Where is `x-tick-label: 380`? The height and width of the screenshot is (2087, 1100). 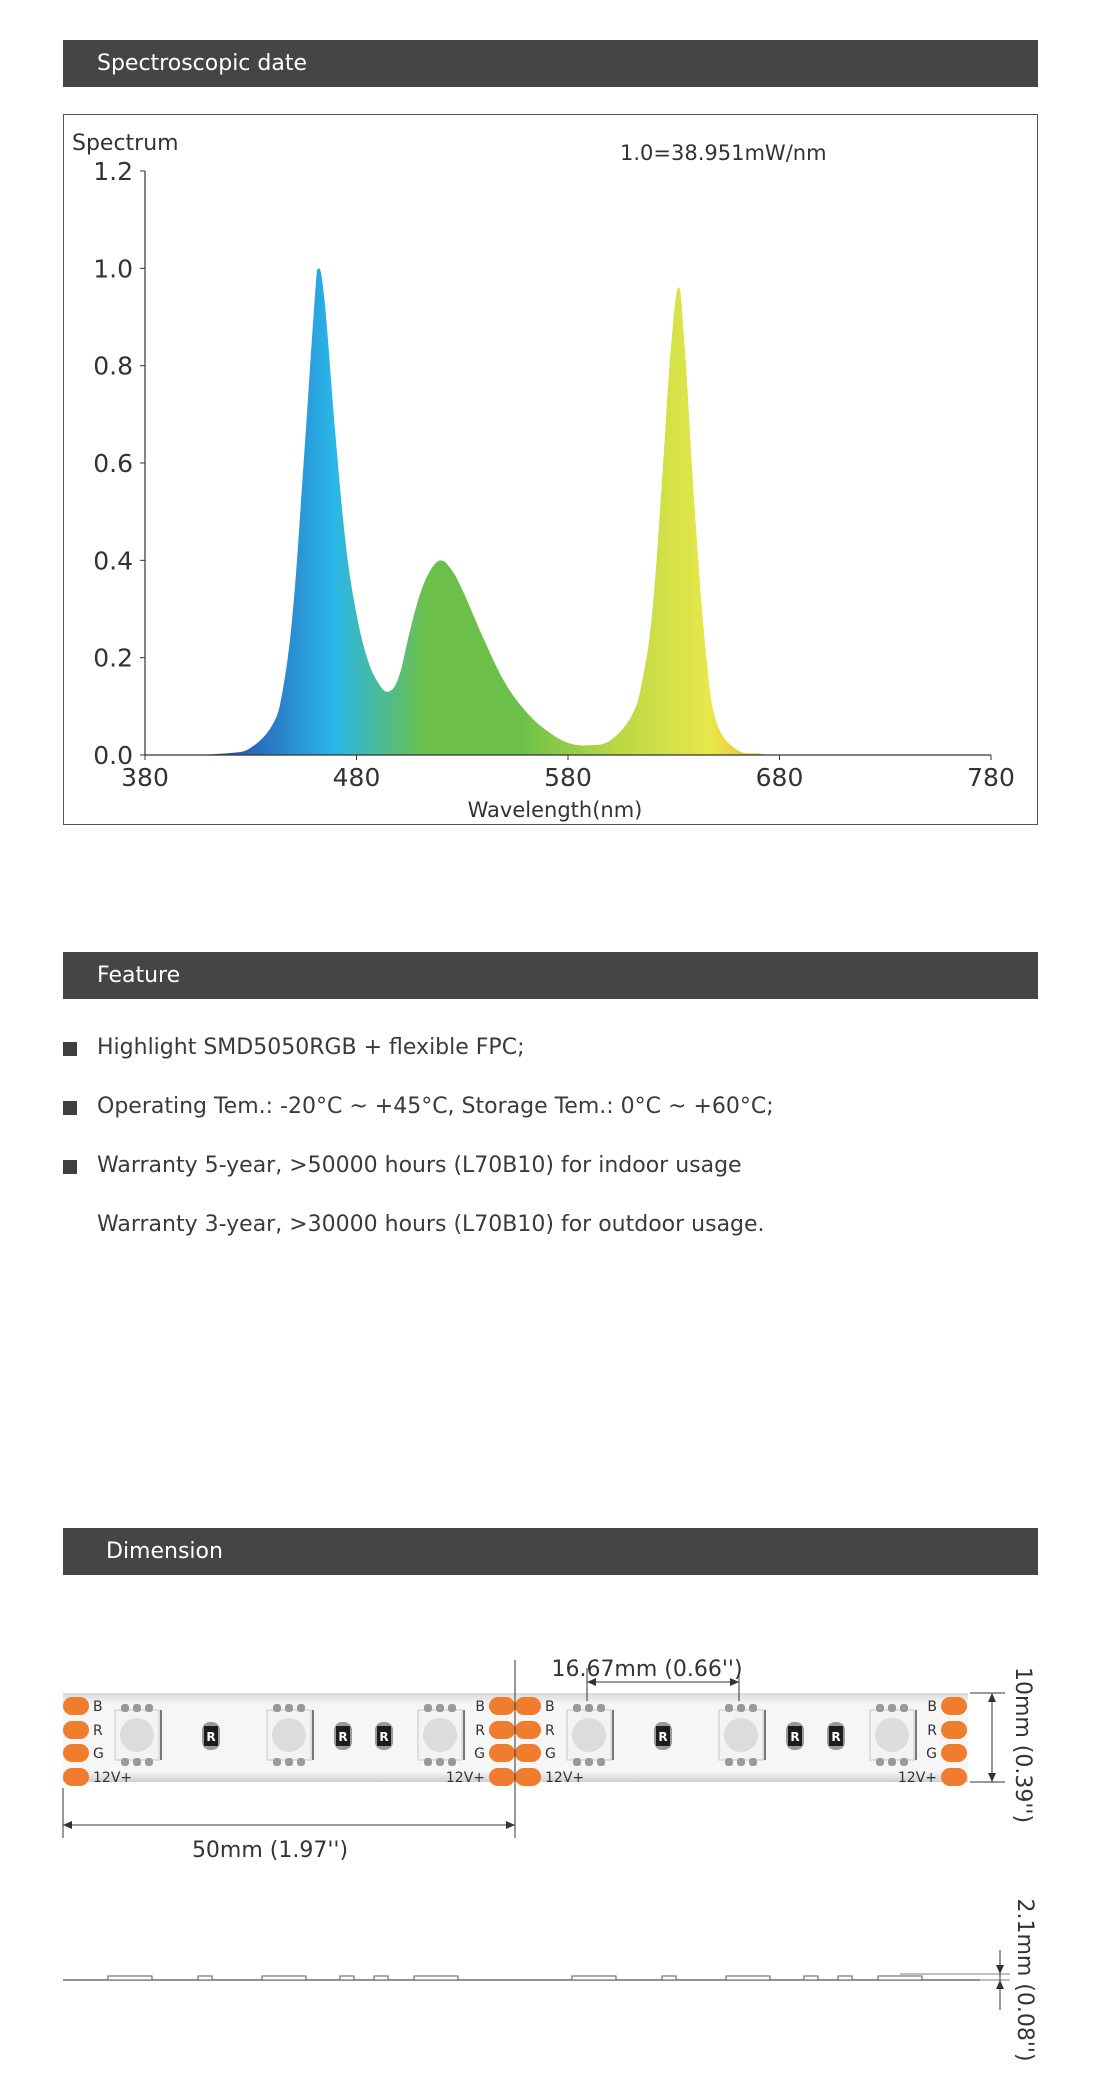 x-tick-label: 380 is located at coordinates (145, 777).